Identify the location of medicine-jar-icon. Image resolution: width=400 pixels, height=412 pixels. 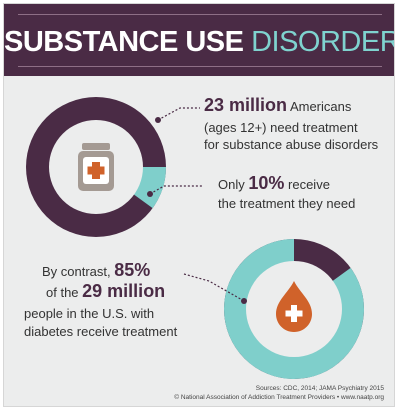
(96, 167).